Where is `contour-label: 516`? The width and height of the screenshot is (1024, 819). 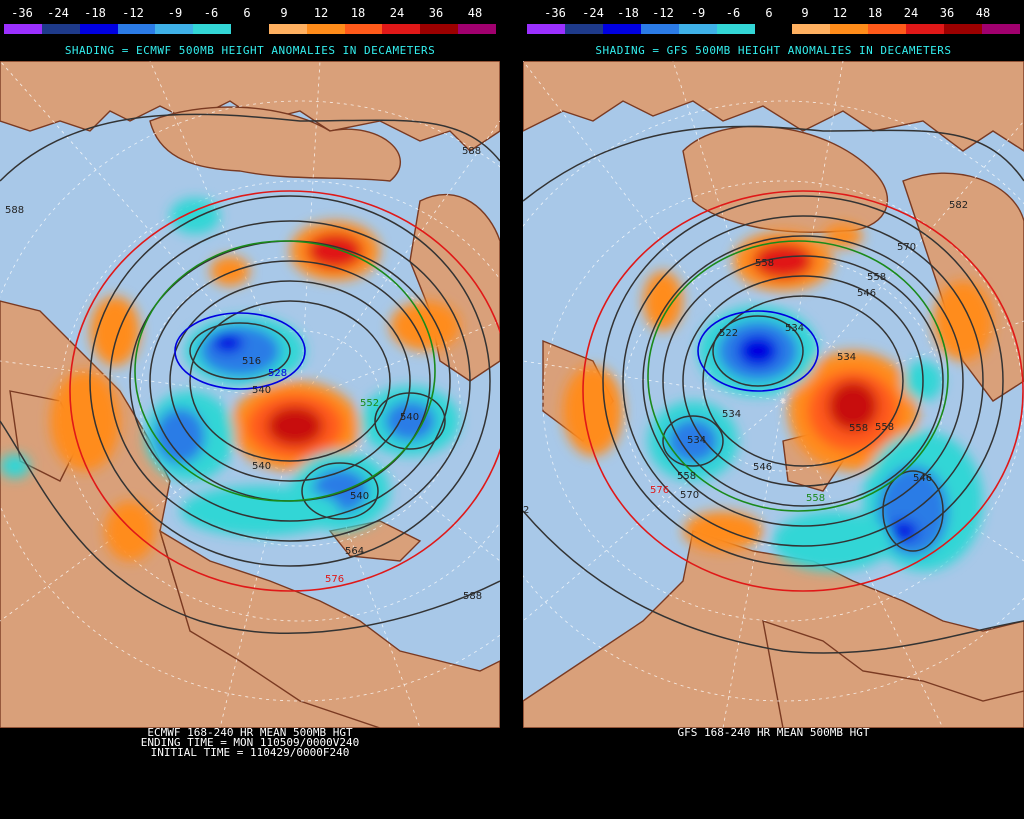
contour-label: 516 is located at coordinates (251, 361).